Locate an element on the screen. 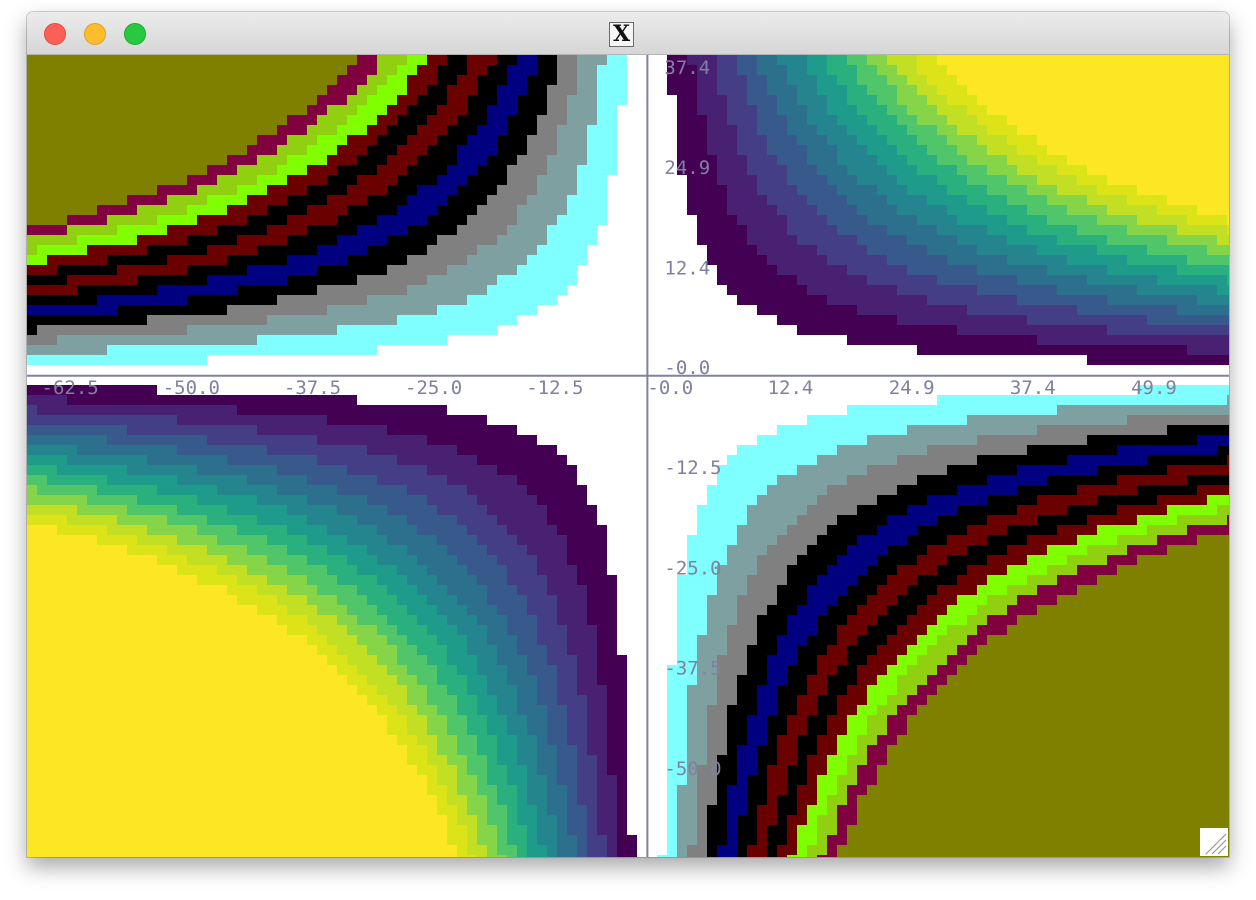 The height and width of the screenshot is (900, 1256). zoom-icon is located at coordinates (135, 34).